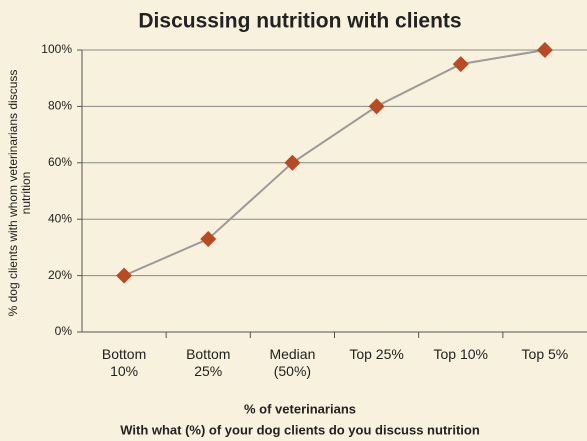 Image resolution: width=587 pixels, height=441 pixels. I want to click on y-tick-label: 40%, so click(60, 218).